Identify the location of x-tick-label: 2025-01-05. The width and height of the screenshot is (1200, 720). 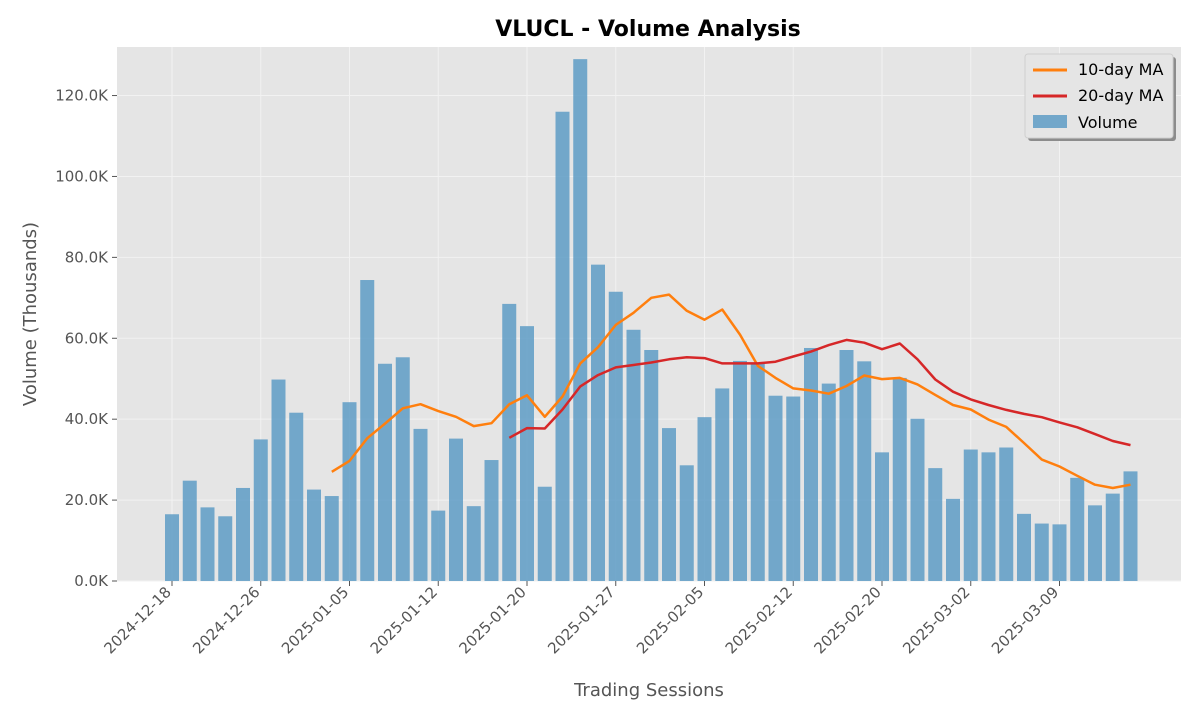
(315, 620).